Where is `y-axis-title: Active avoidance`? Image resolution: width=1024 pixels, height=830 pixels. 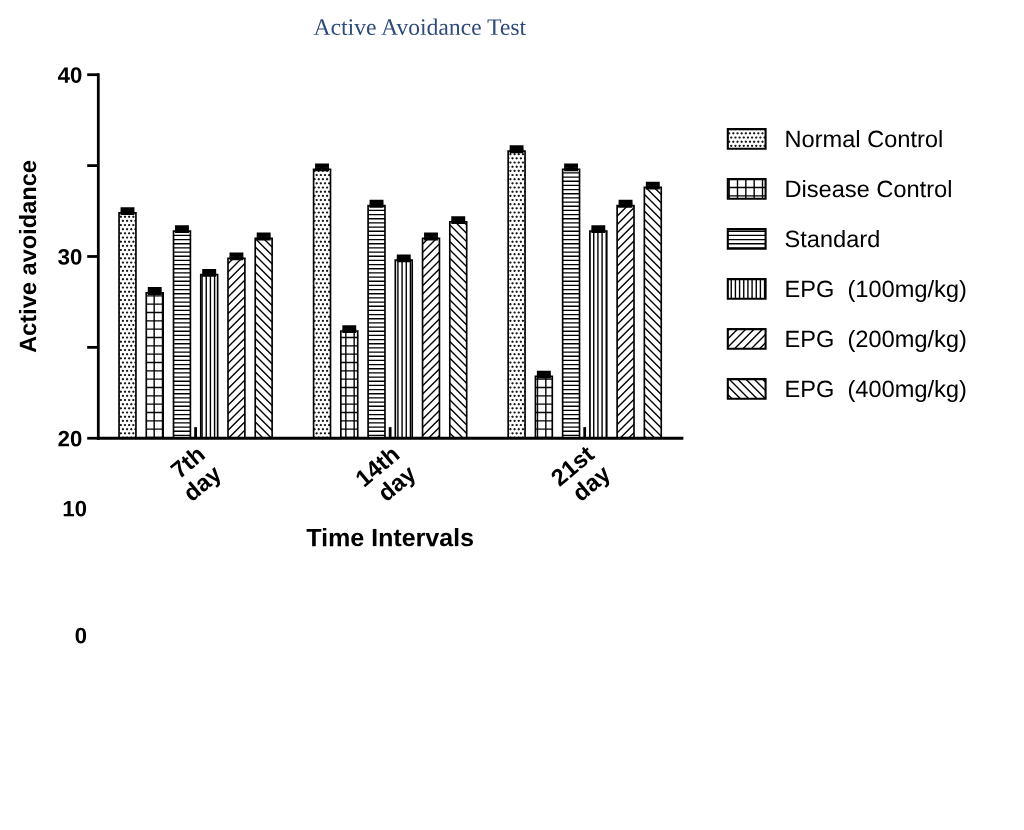 y-axis-title: Active avoidance is located at coordinates (27, 256).